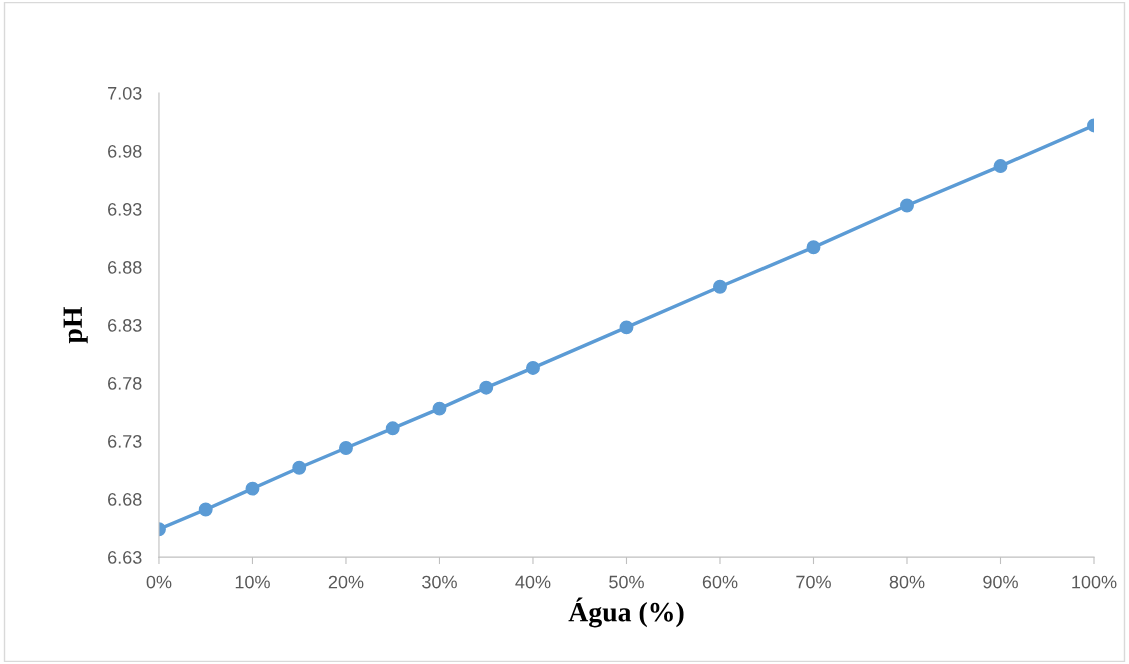 The height and width of the screenshot is (664, 1129). Describe the element at coordinates (125, 557) in the screenshot. I see `y-tick-label: 6.63` at that location.